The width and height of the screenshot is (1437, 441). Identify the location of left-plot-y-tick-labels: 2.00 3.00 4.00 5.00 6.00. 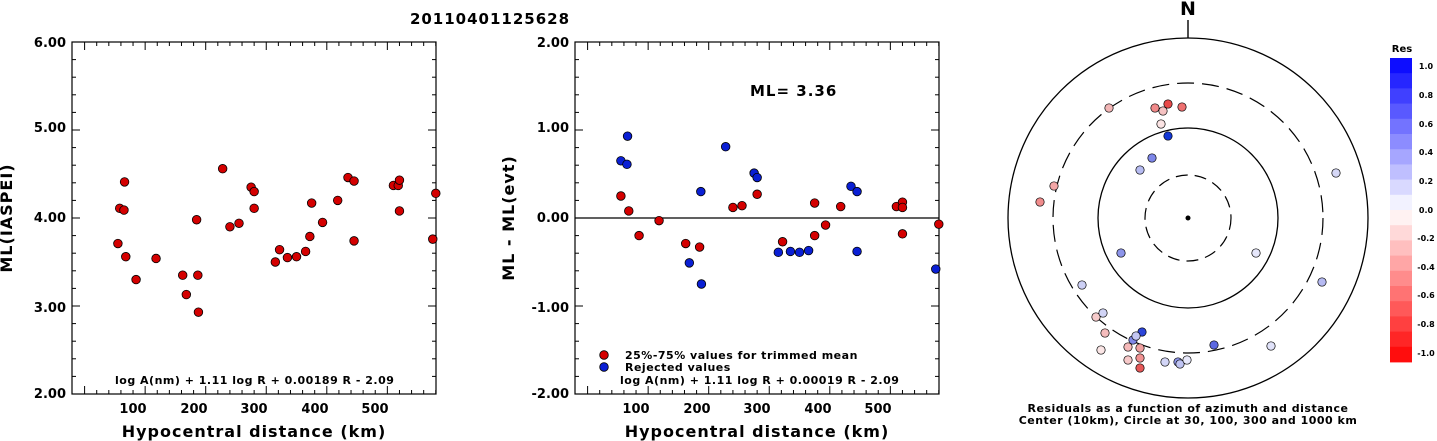
(50, 219).